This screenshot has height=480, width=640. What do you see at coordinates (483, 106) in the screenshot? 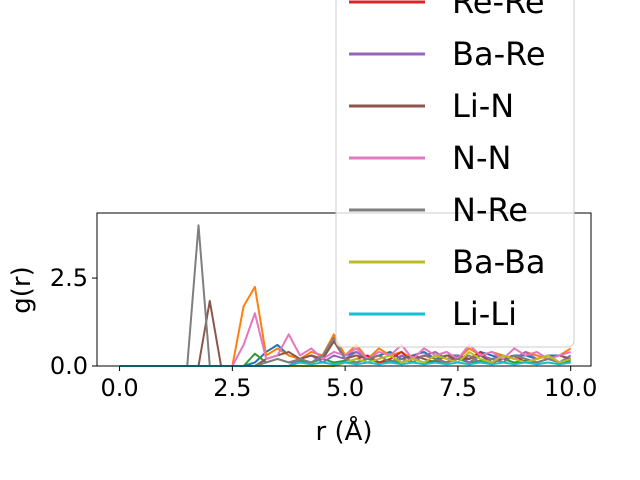
I see `legend-label: Li-N` at bounding box center [483, 106].